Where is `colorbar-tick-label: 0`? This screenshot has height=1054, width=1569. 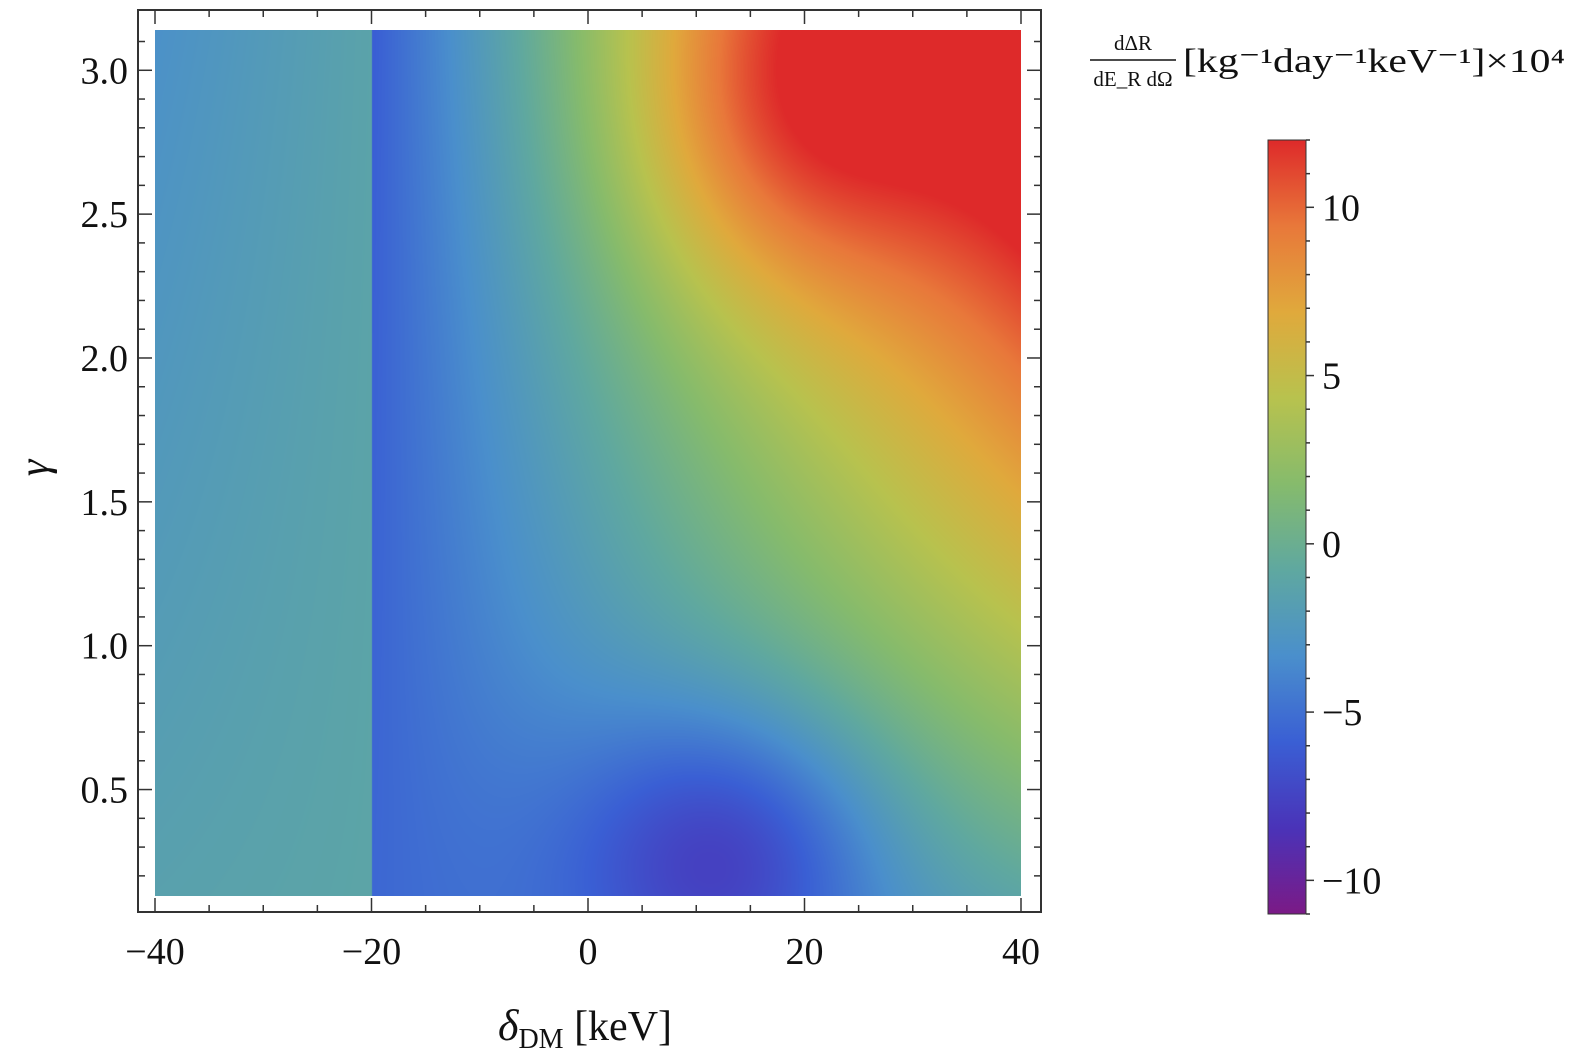
colorbar-tick-label: 0 is located at coordinates (1331, 545).